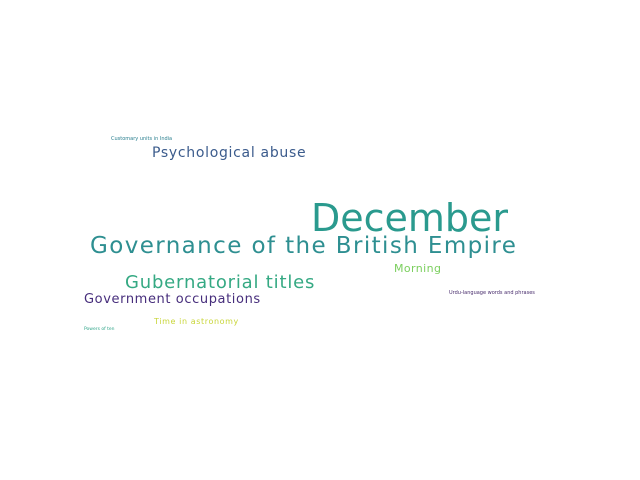 The width and height of the screenshot is (640, 480). What do you see at coordinates (99, 329) in the screenshot?
I see `word-powers-of-ten: Powers of ten` at bounding box center [99, 329].